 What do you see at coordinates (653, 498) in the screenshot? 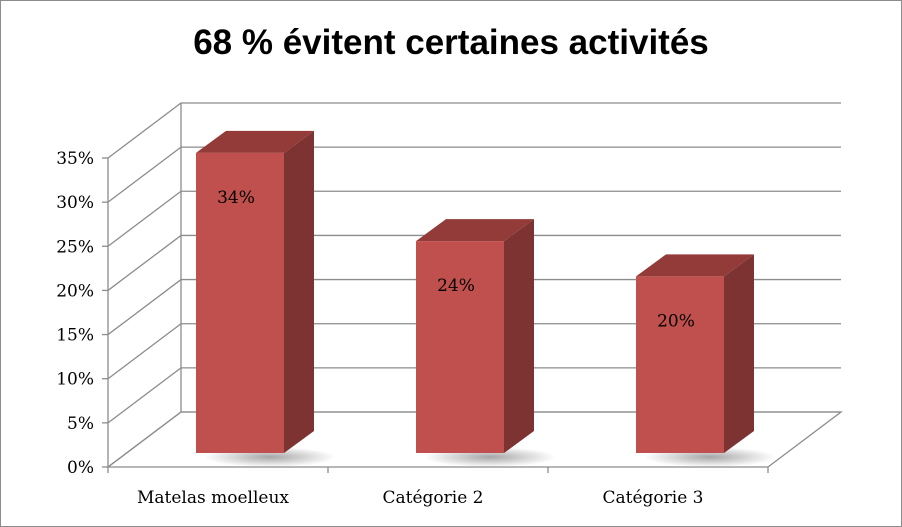
I see `x-tick-label: Catégorie 3` at bounding box center [653, 498].